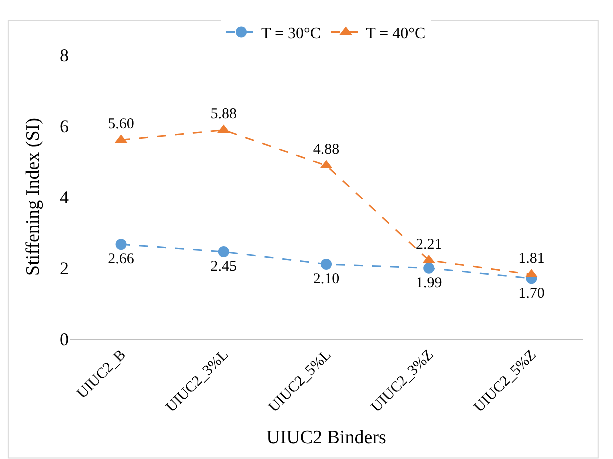 The height and width of the screenshot is (459, 613). I want to click on data-label: 5.60, so click(121, 124).